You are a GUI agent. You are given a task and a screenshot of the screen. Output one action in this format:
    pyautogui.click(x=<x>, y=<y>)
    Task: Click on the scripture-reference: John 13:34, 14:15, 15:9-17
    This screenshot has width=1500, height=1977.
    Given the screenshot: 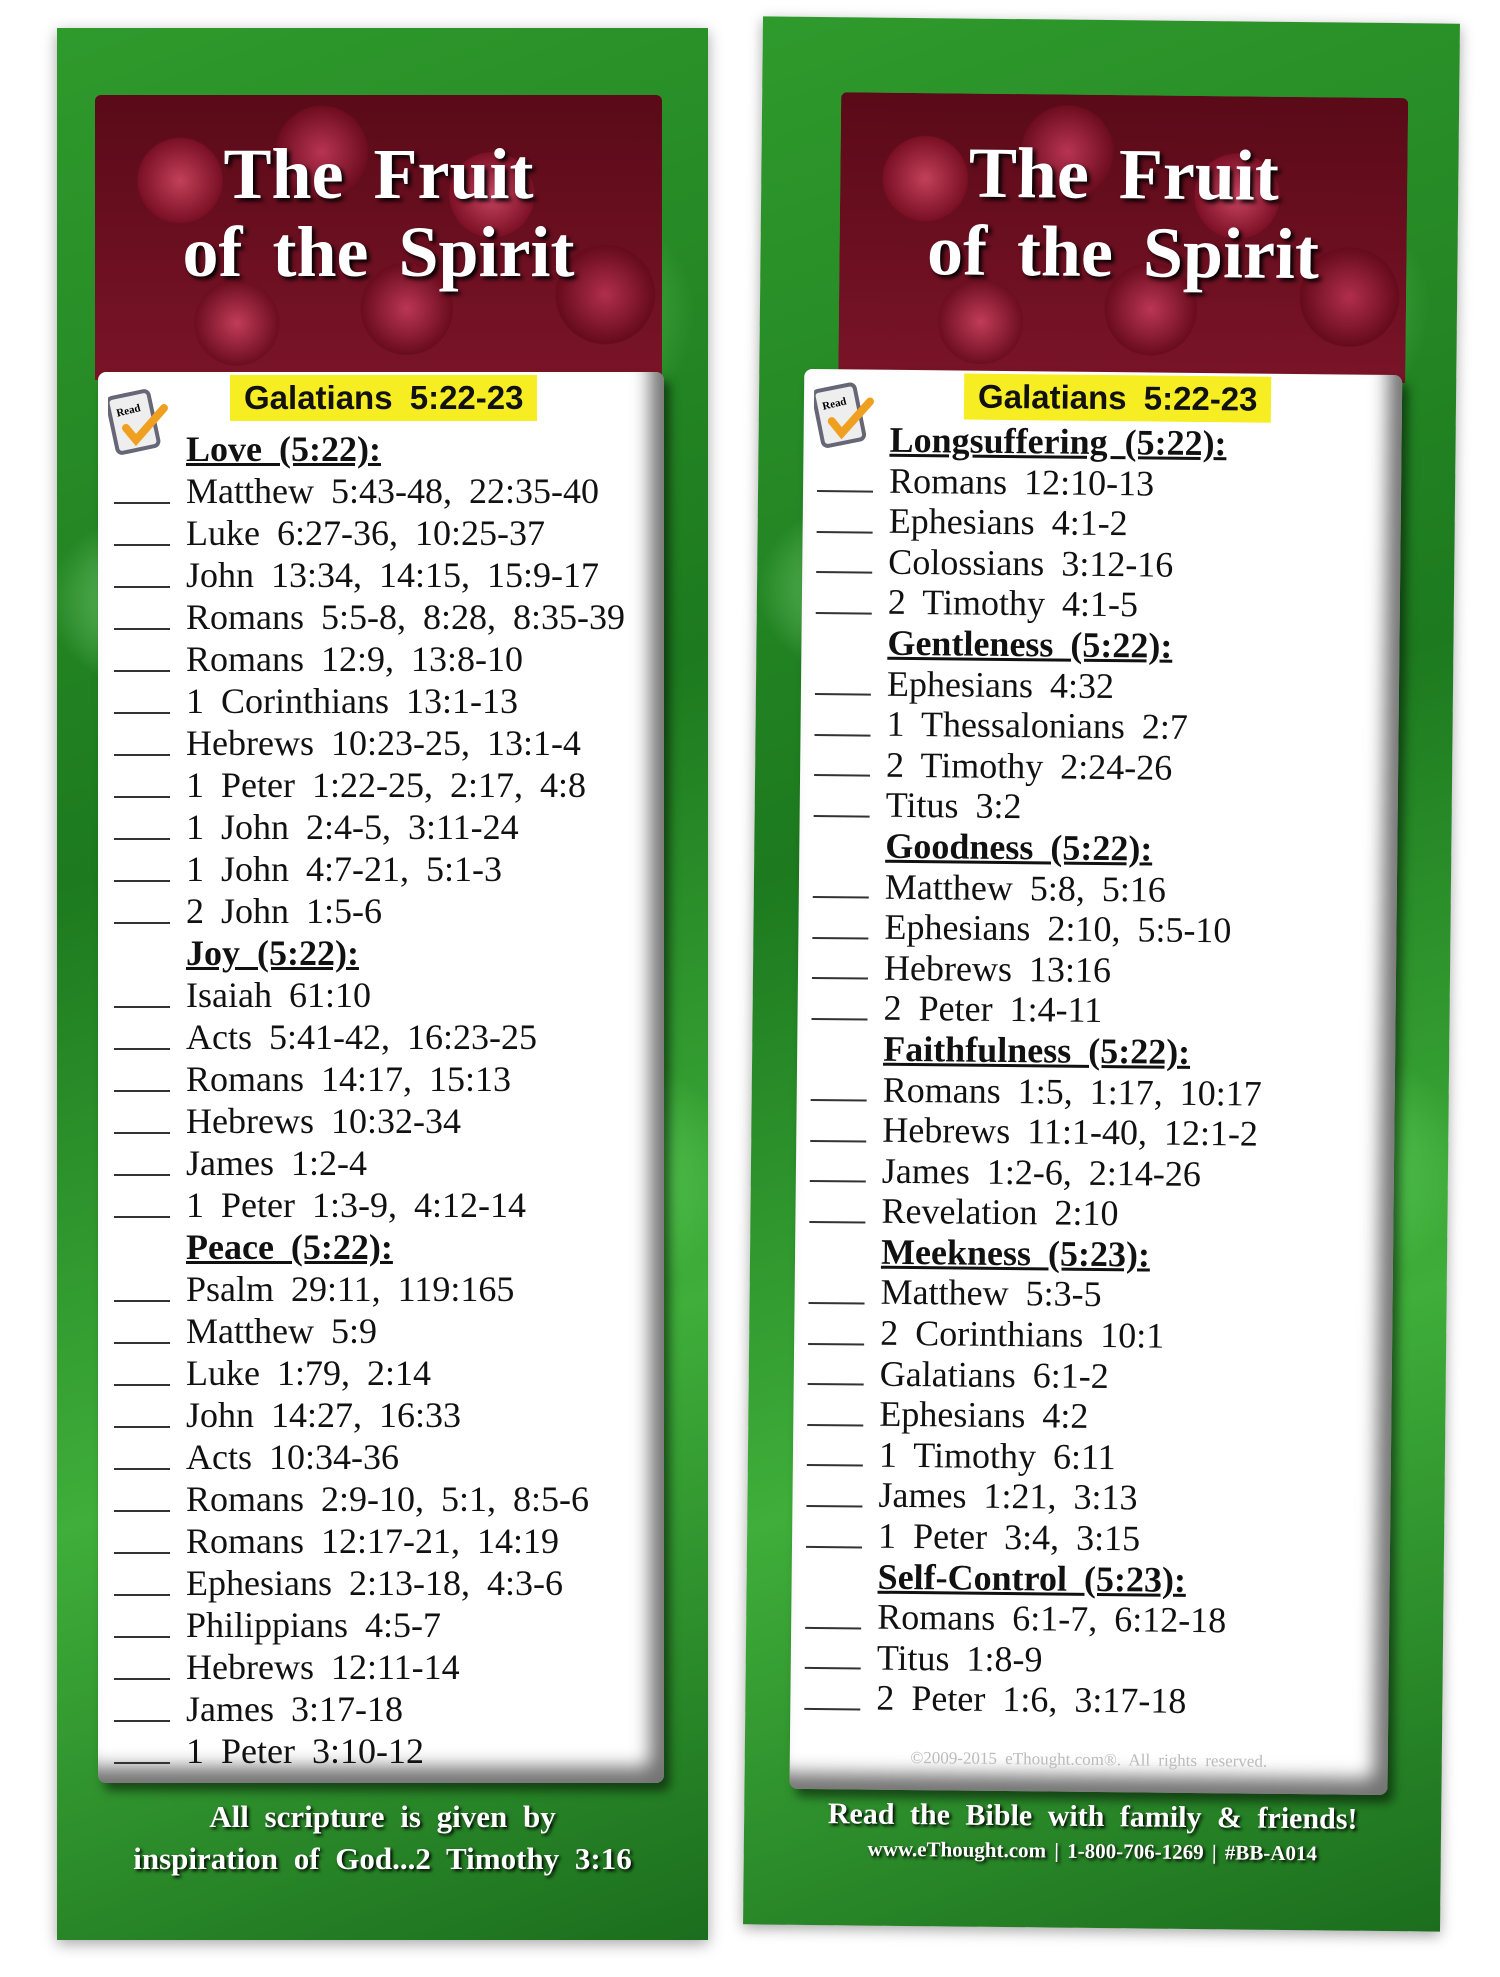 What is the action you would take?
    pyautogui.click(x=393, y=575)
    